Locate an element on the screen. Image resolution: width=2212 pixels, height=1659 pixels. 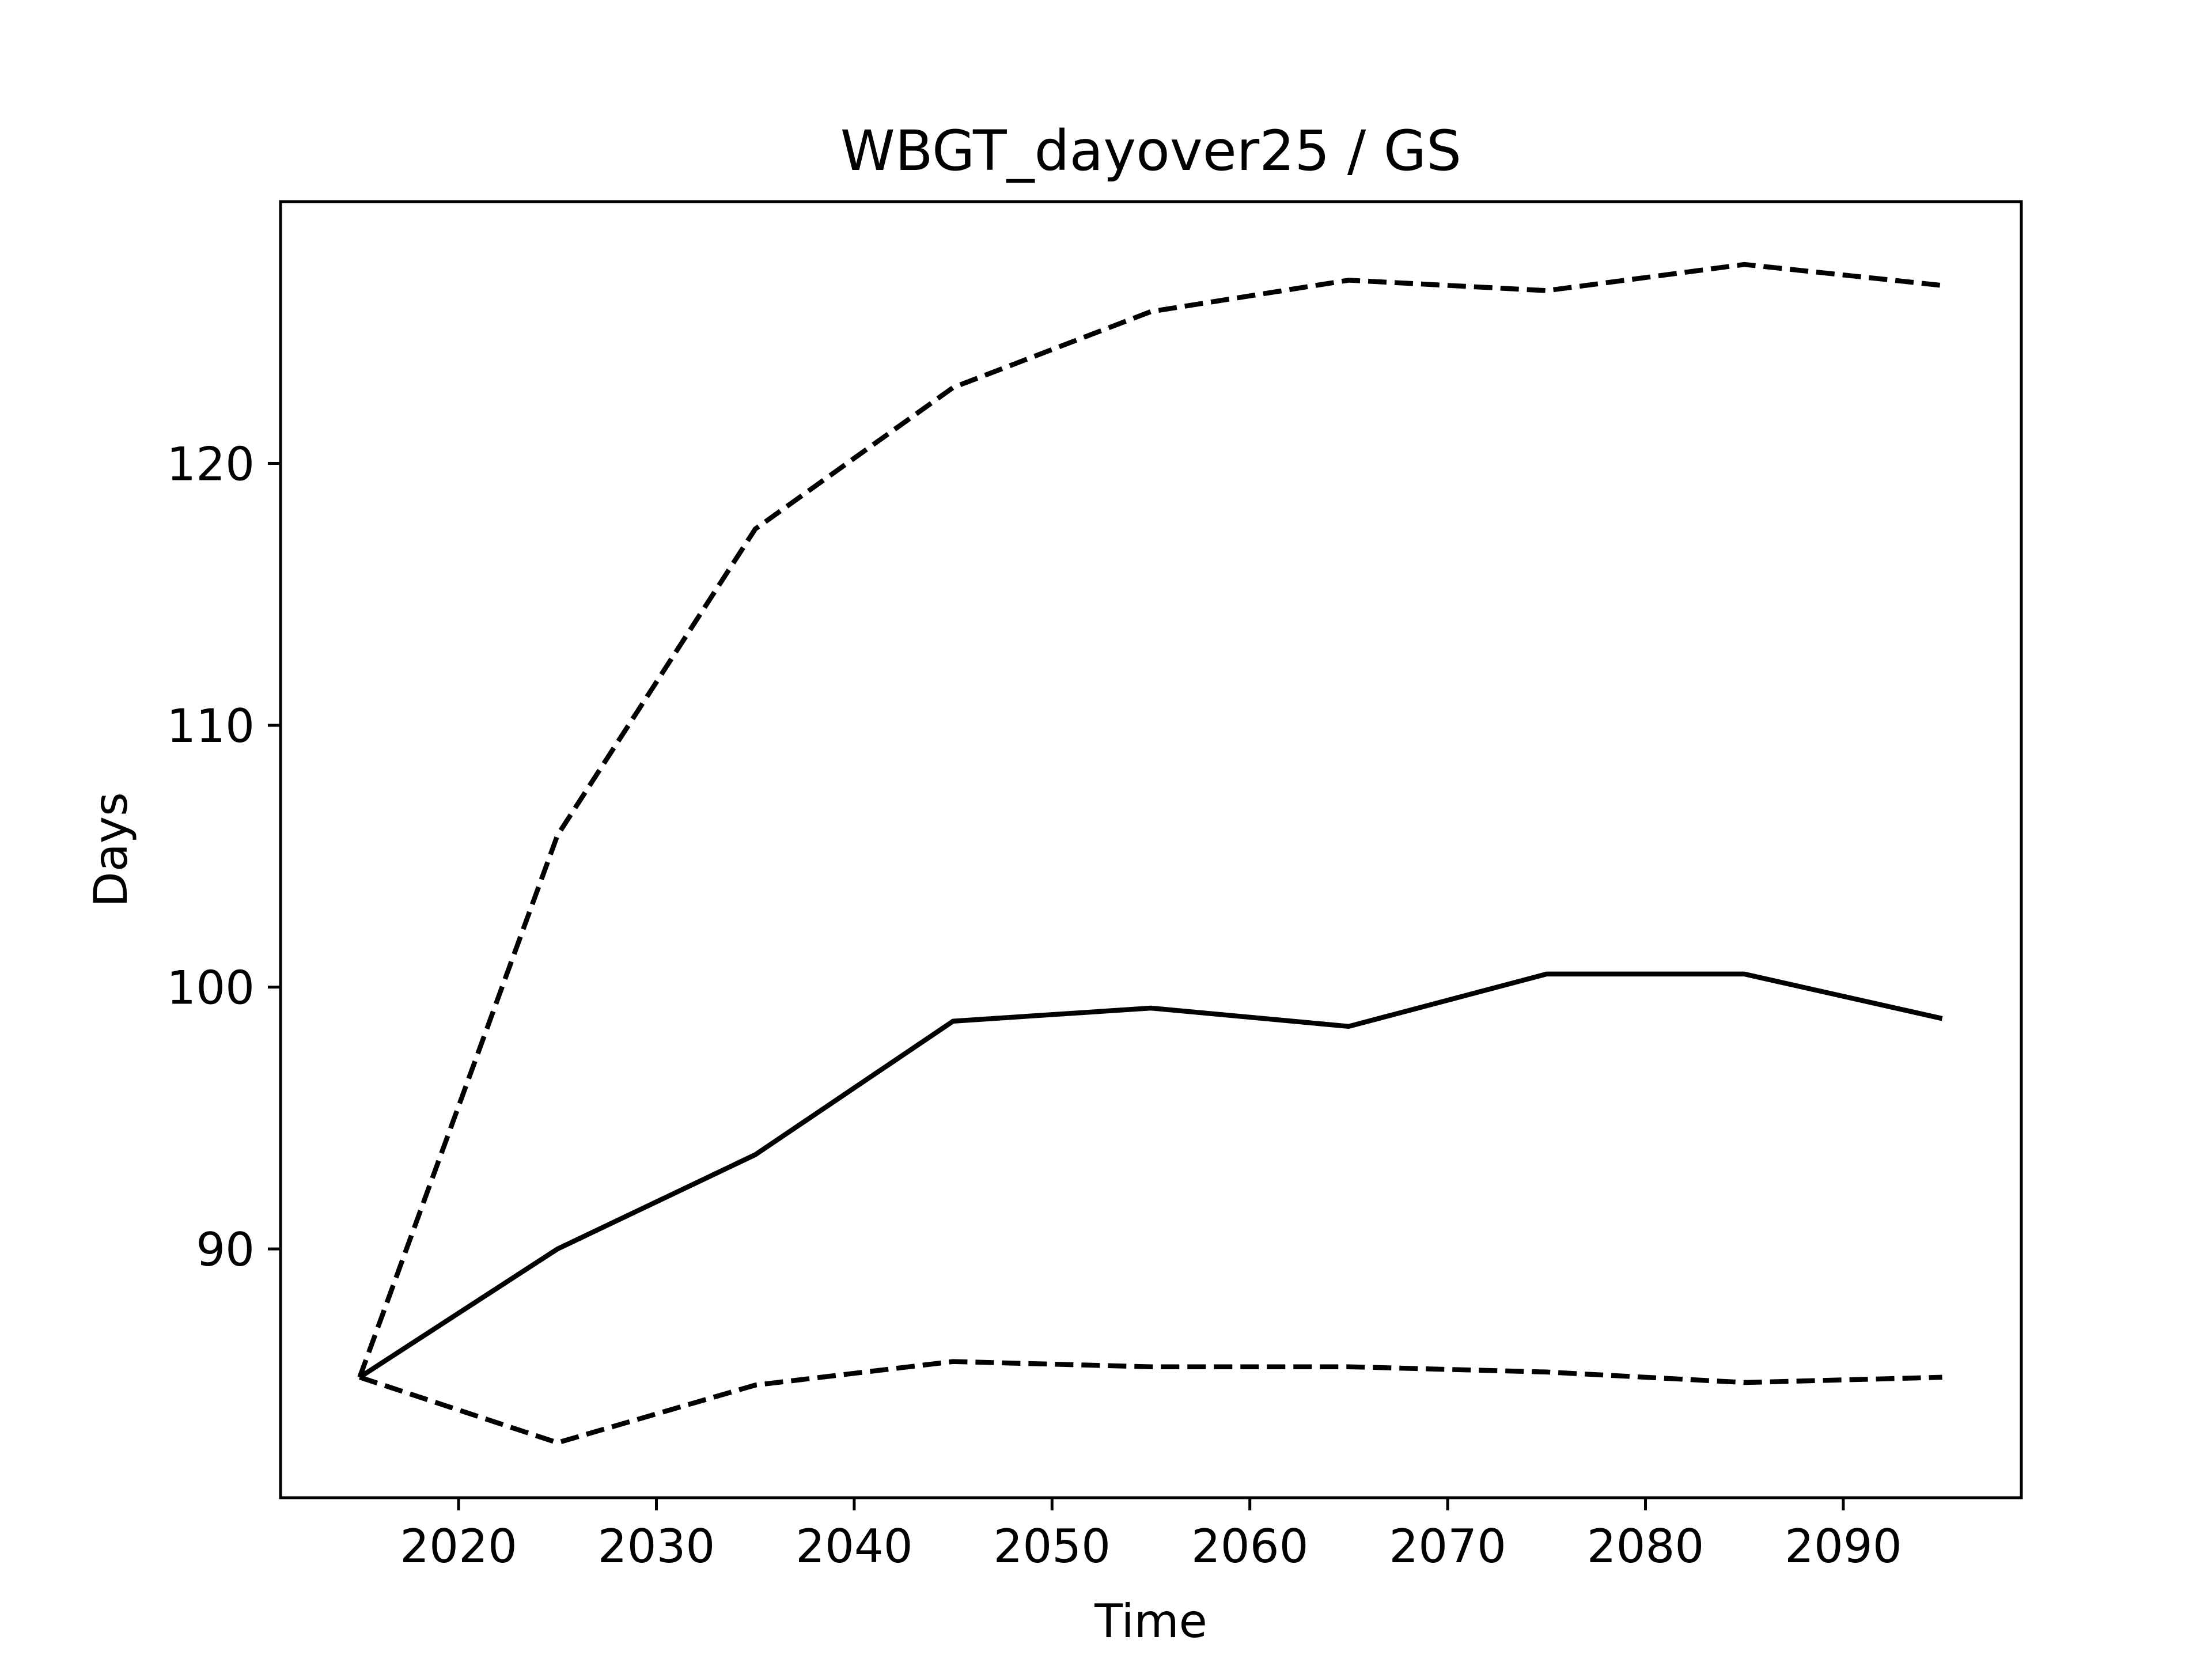
chart-title: WBGT_dayover25 / GS is located at coordinates (1150, 151).